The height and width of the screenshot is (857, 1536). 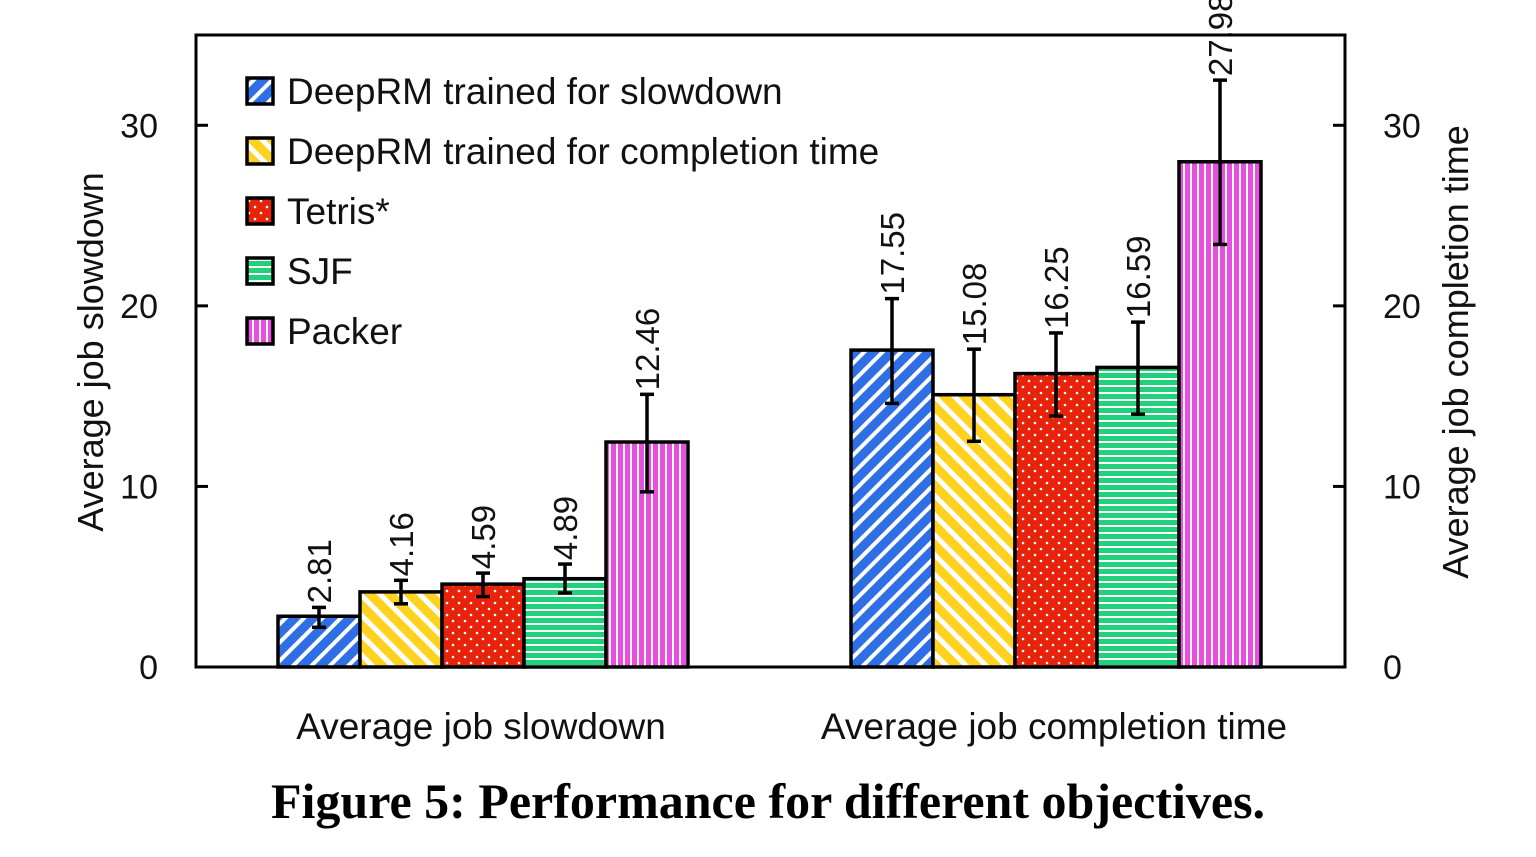 What do you see at coordinates (1455, 352) in the screenshot?
I see `y-axis-title-right: Average job completion time` at bounding box center [1455, 352].